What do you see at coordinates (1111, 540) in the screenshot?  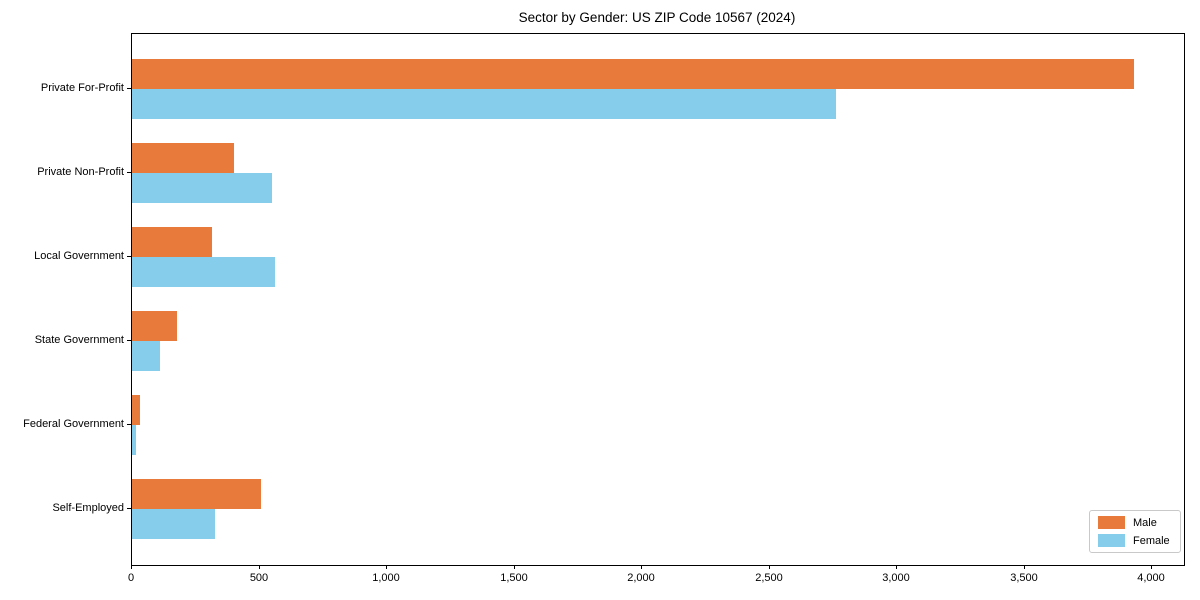 I see `legend-swatch-female` at bounding box center [1111, 540].